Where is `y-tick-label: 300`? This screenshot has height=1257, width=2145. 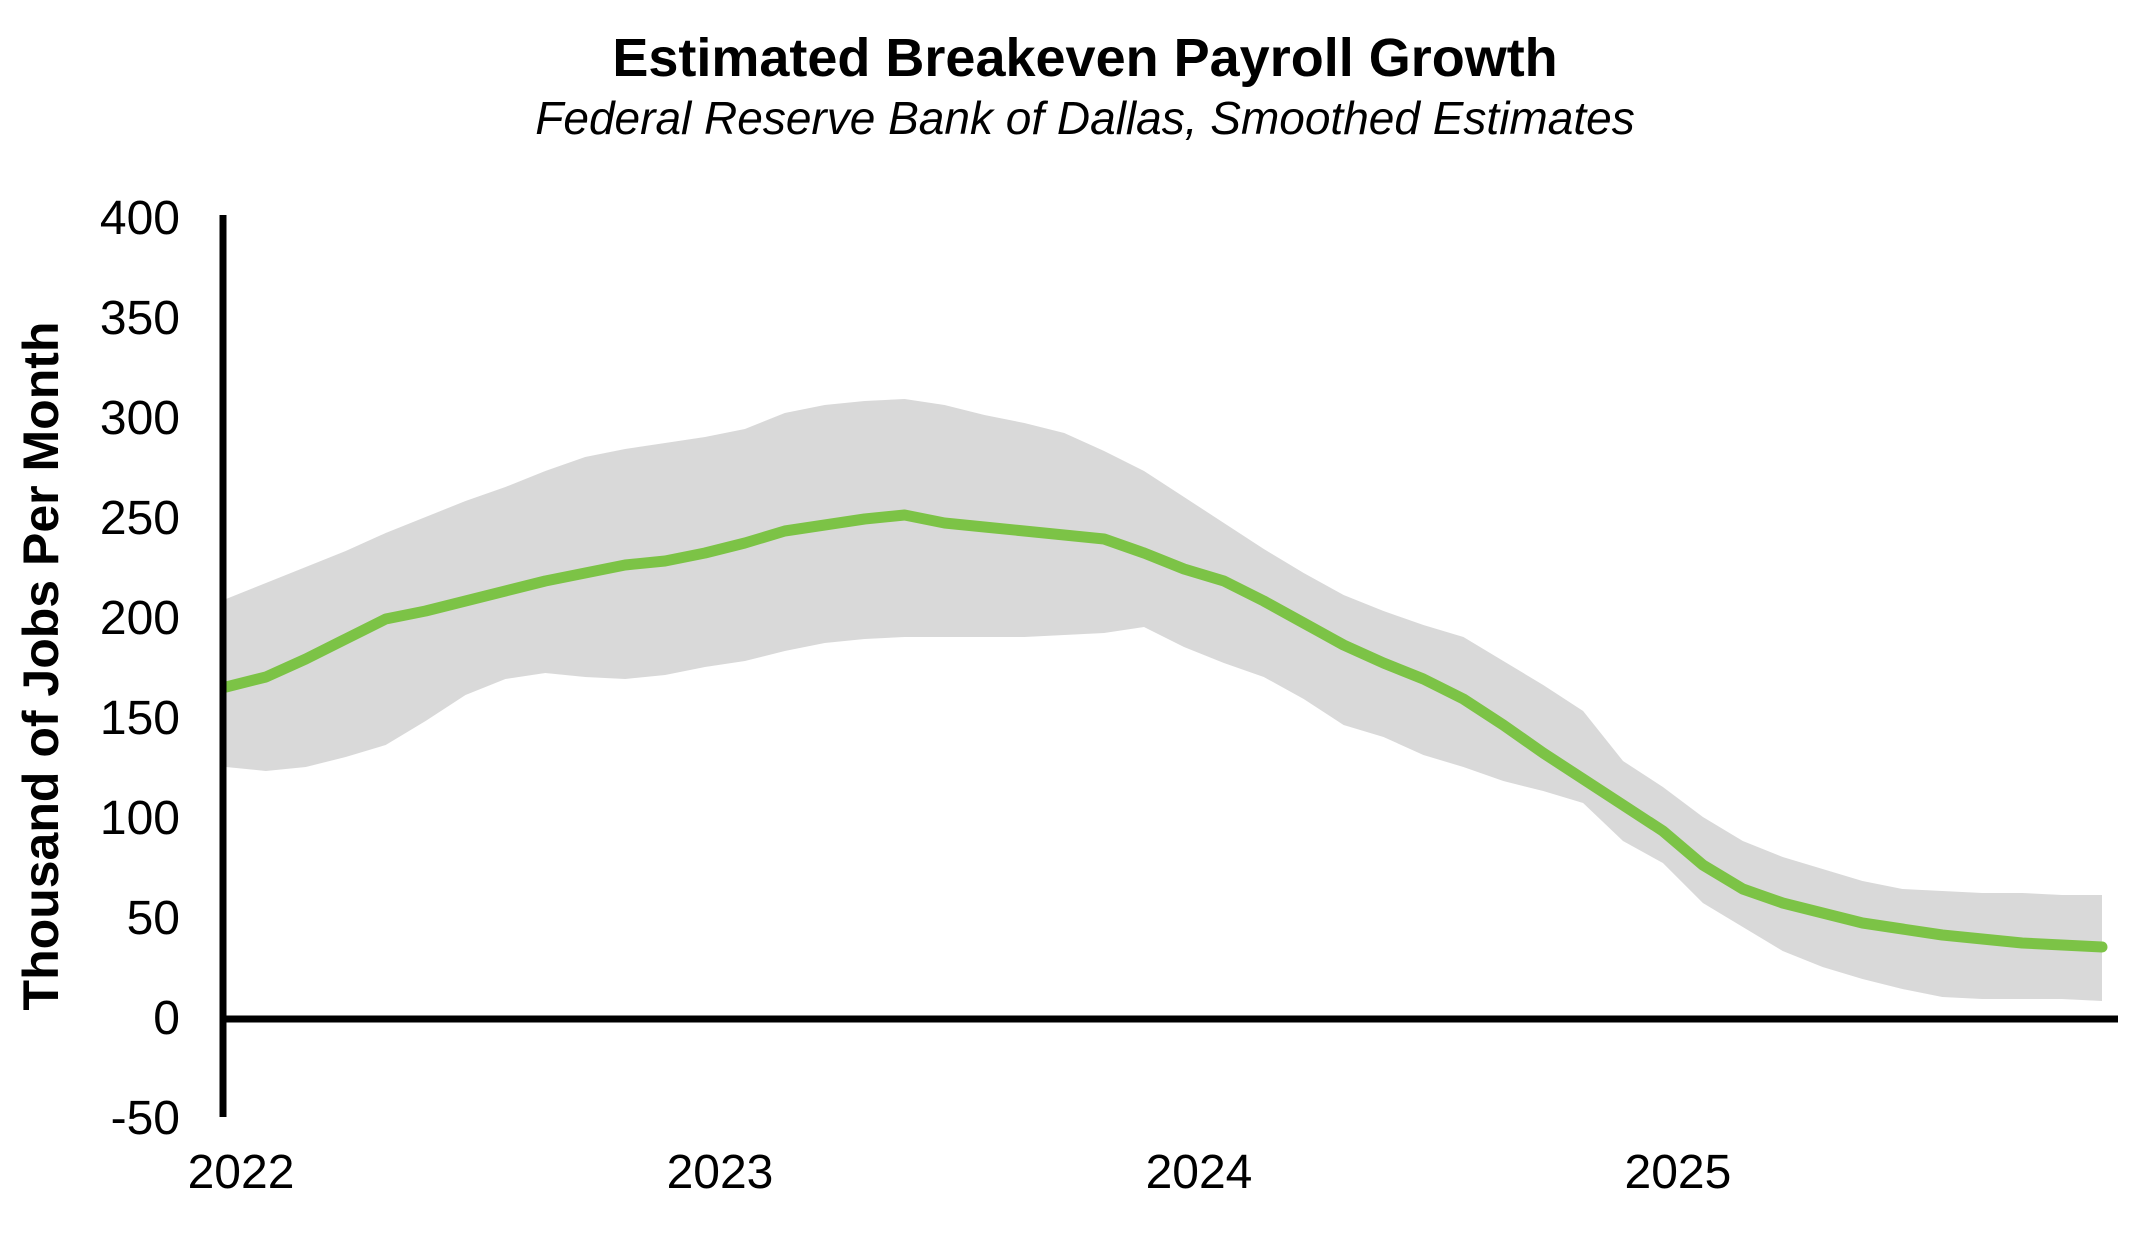
y-tick-label: 300 is located at coordinates (140, 418).